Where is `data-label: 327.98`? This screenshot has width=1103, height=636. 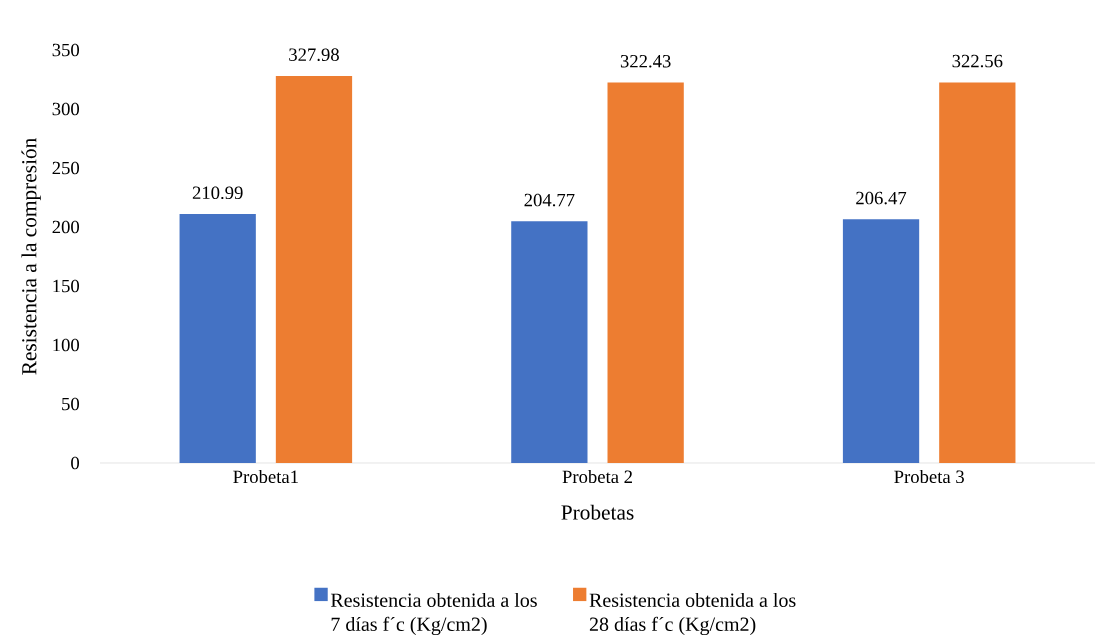 data-label: 327.98 is located at coordinates (314, 55).